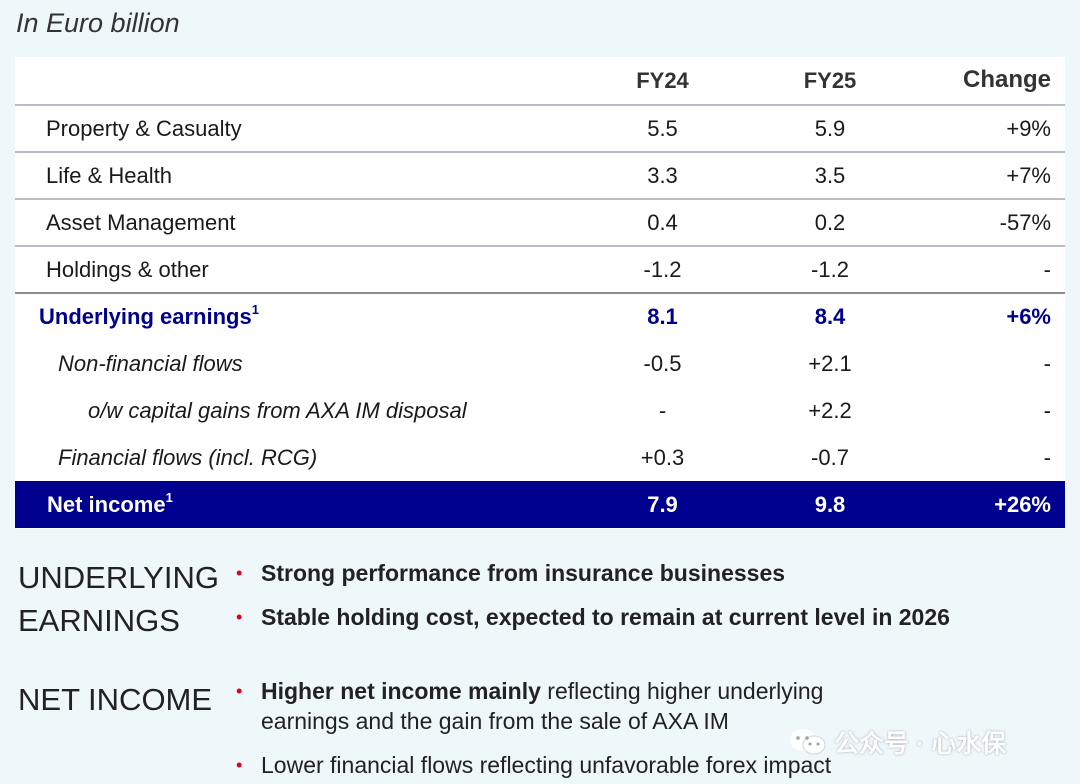 The height and width of the screenshot is (784, 1080). What do you see at coordinates (830, 80) in the screenshot?
I see `header-fy25: FY25` at bounding box center [830, 80].